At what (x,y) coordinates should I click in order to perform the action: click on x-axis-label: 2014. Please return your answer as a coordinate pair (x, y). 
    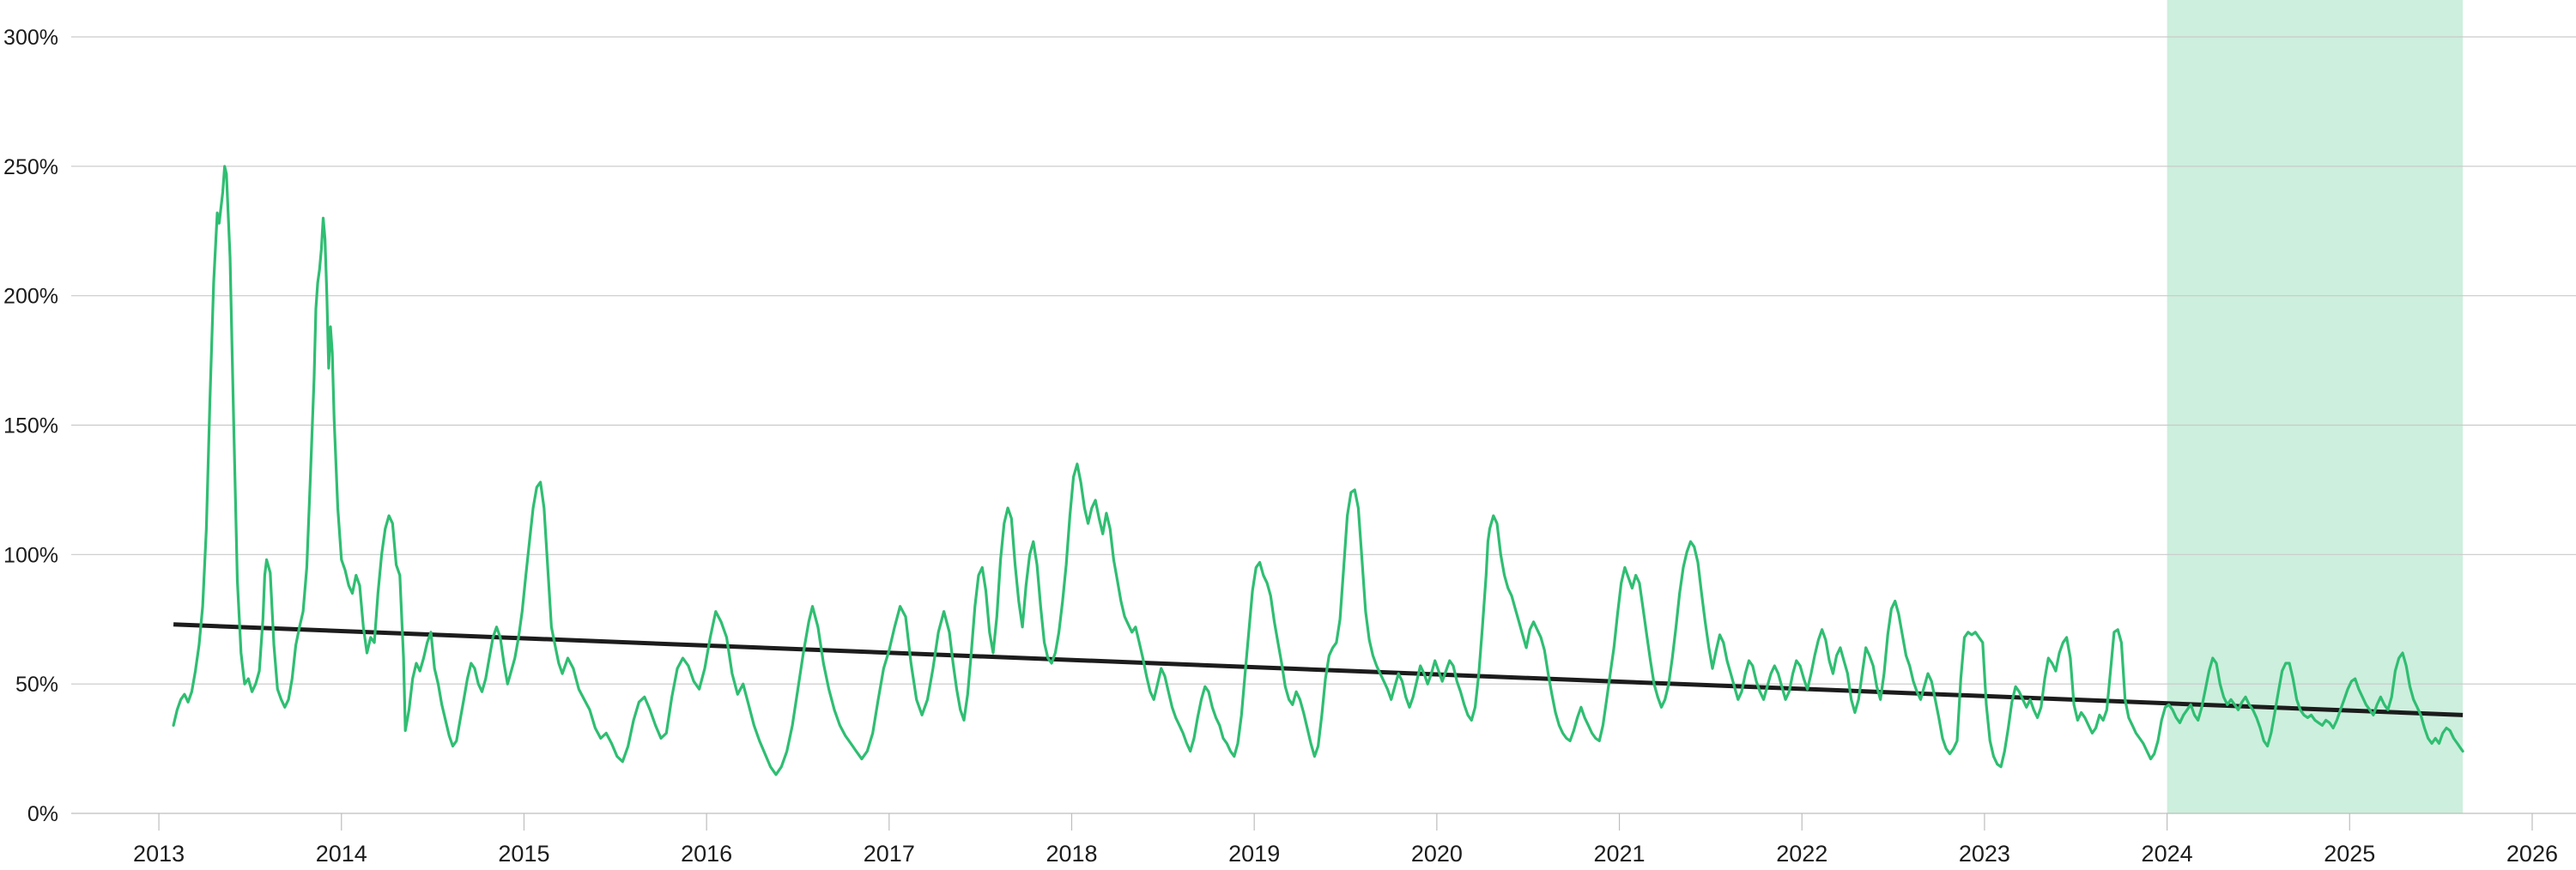
    Looking at the image, I should click on (341, 854).